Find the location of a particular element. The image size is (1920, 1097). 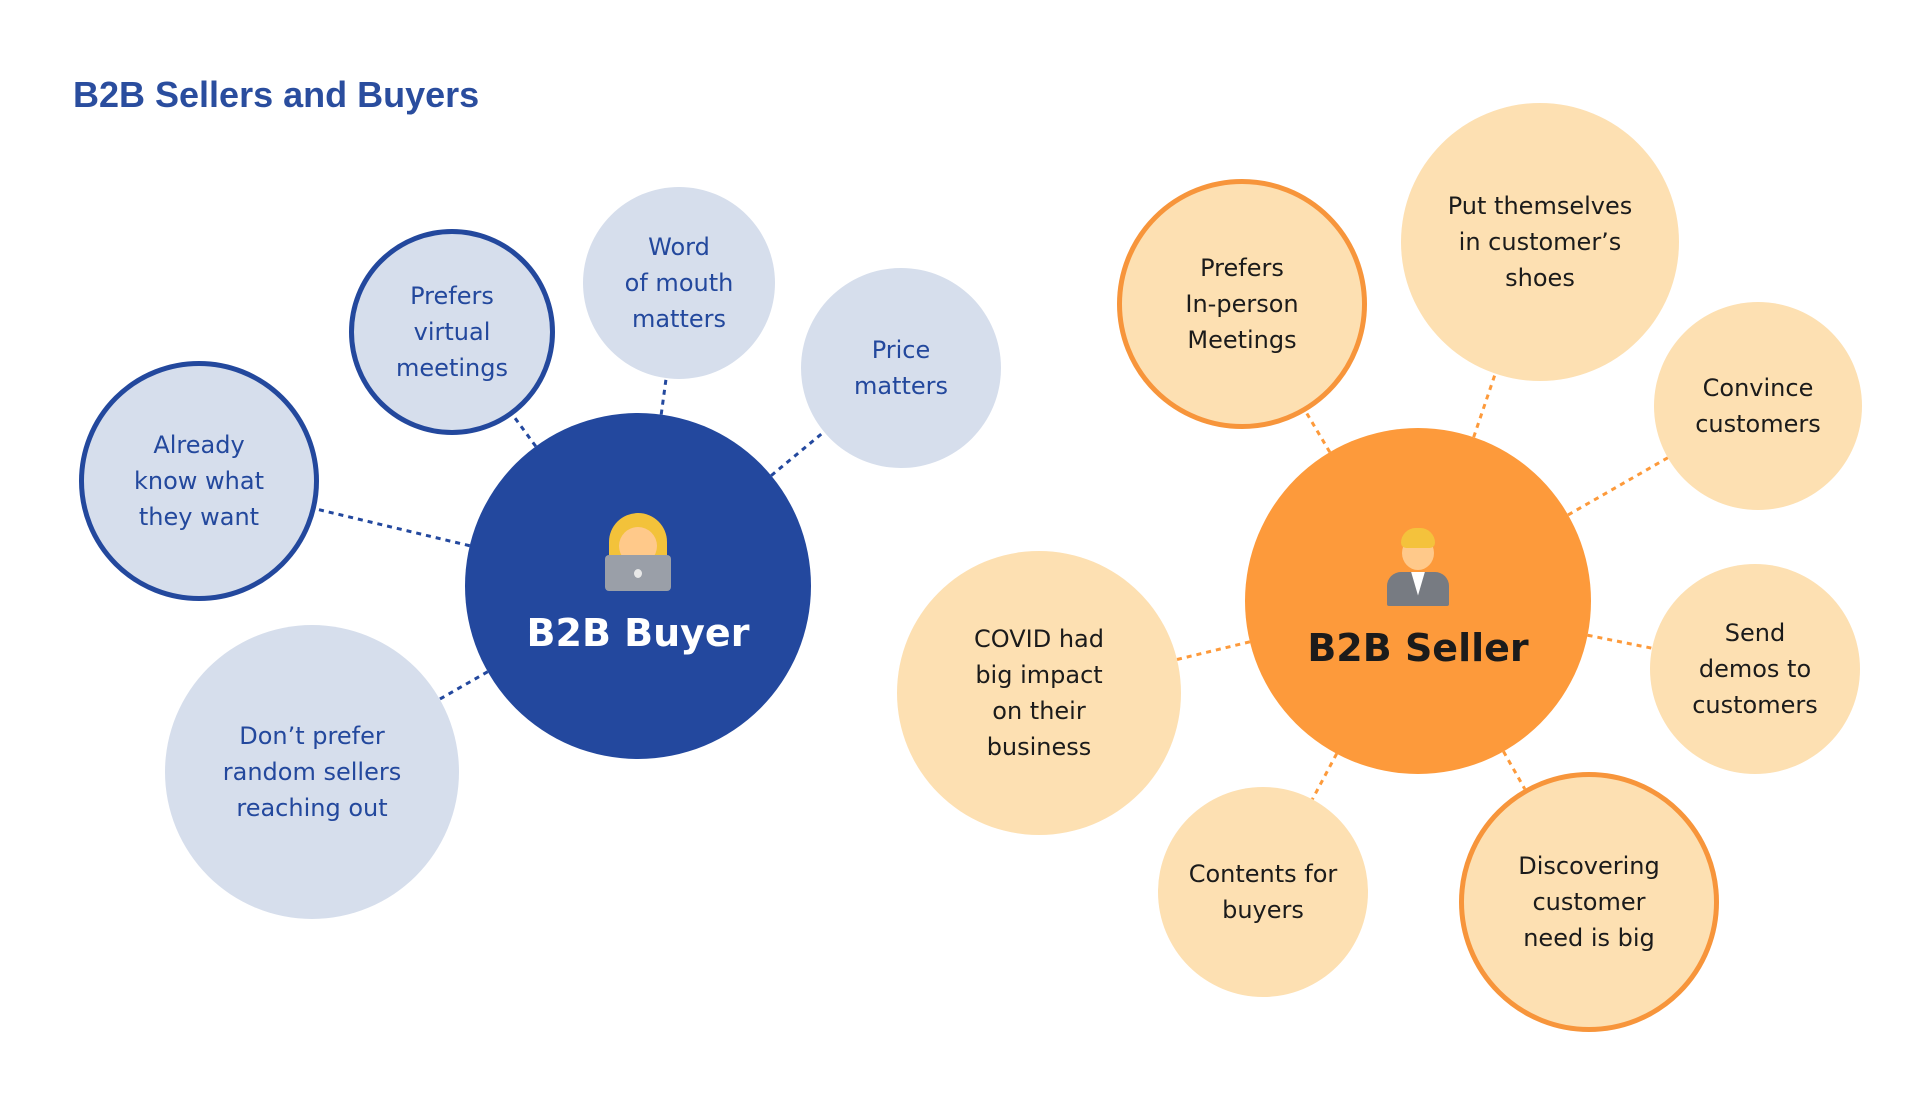

buyer-node-know-what-they-want: Already know what they want is located at coordinates (199, 481).